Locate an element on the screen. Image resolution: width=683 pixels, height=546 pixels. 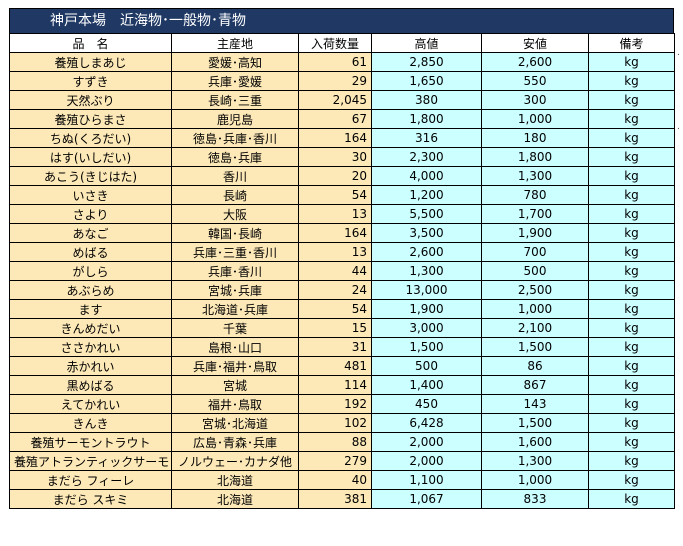
cell-low-price: 2,100 is located at coordinates (535, 328).